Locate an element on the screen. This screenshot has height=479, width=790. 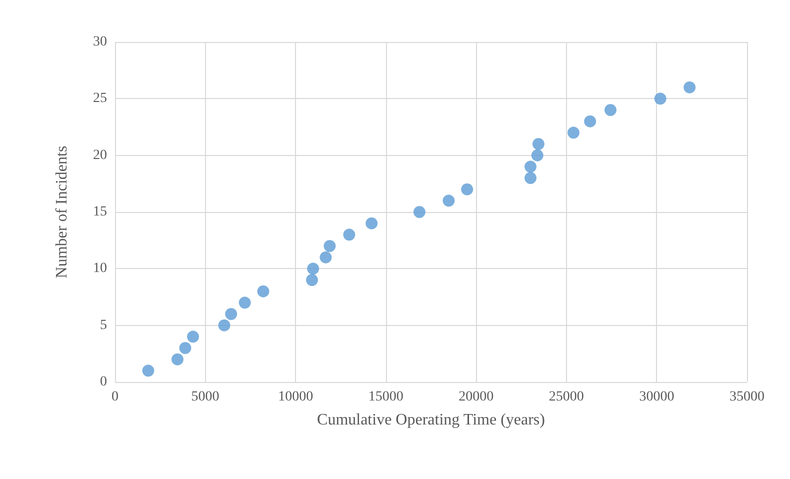
y-tick-label: 30 is located at coordinates (100, 42).